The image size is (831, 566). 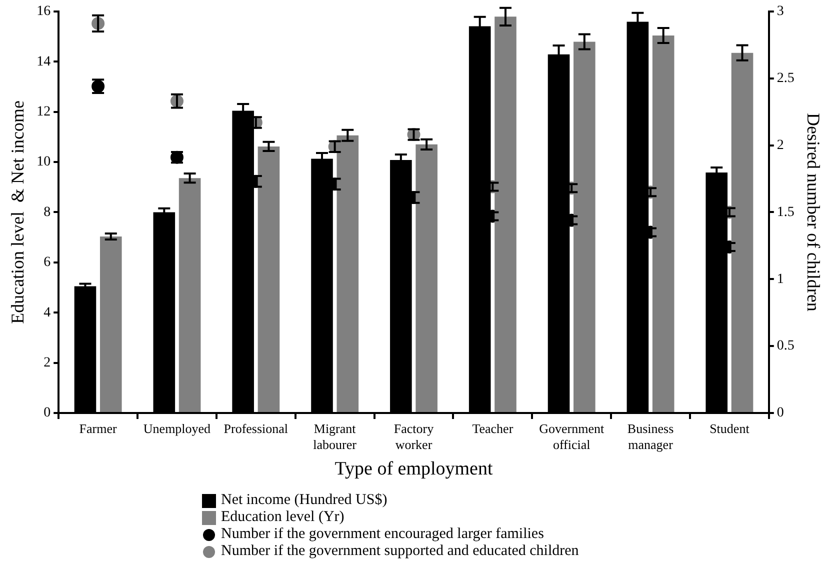 What do you see at coordinates (780, 145) in the screenshot?
I see `y2-tick-label: 2` at bounding box center [780, 145].